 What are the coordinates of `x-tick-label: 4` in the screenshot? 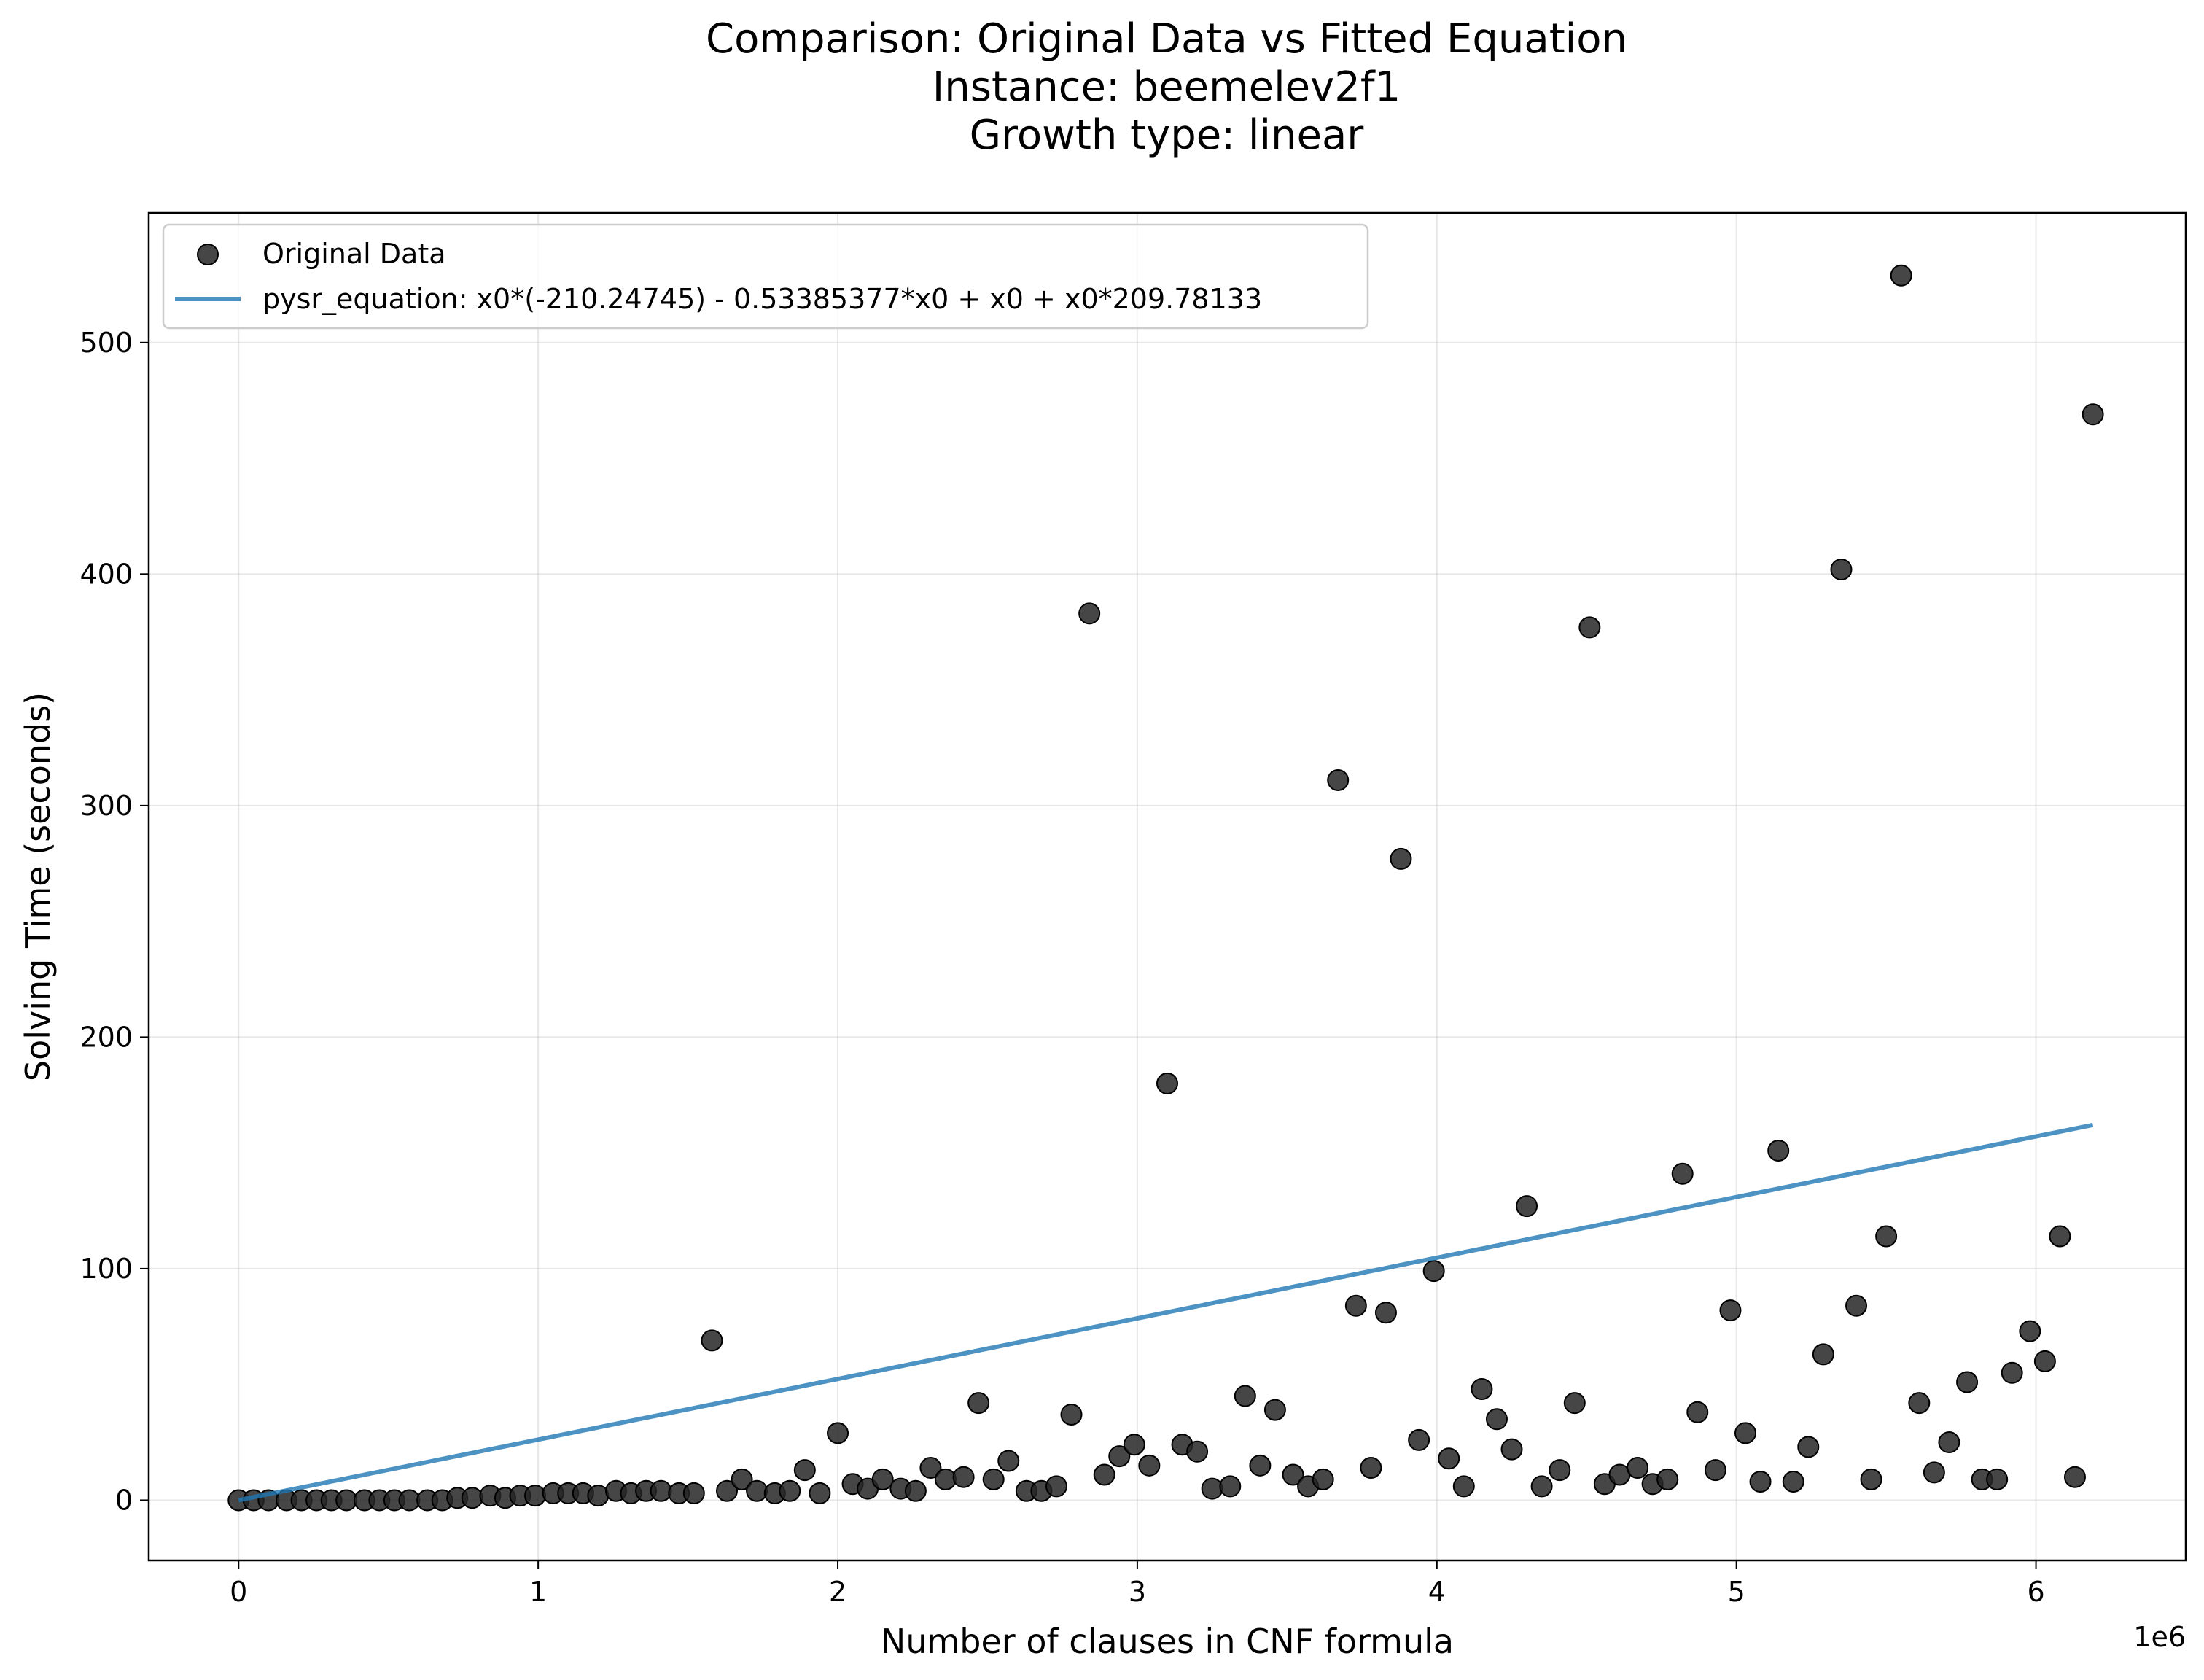 It's located at (1437, 1592).